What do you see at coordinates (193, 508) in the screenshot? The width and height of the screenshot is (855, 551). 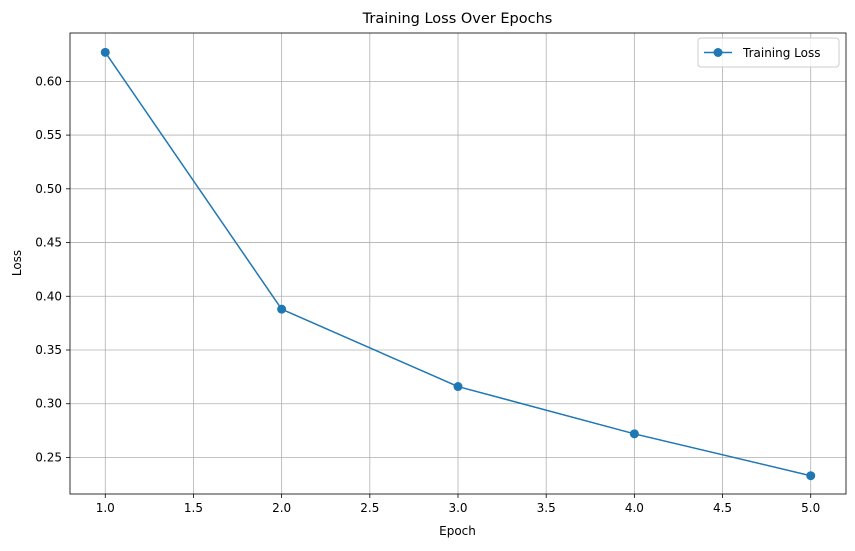 I see `x-tick-label: 1.5` at bounding box center [193, 508].